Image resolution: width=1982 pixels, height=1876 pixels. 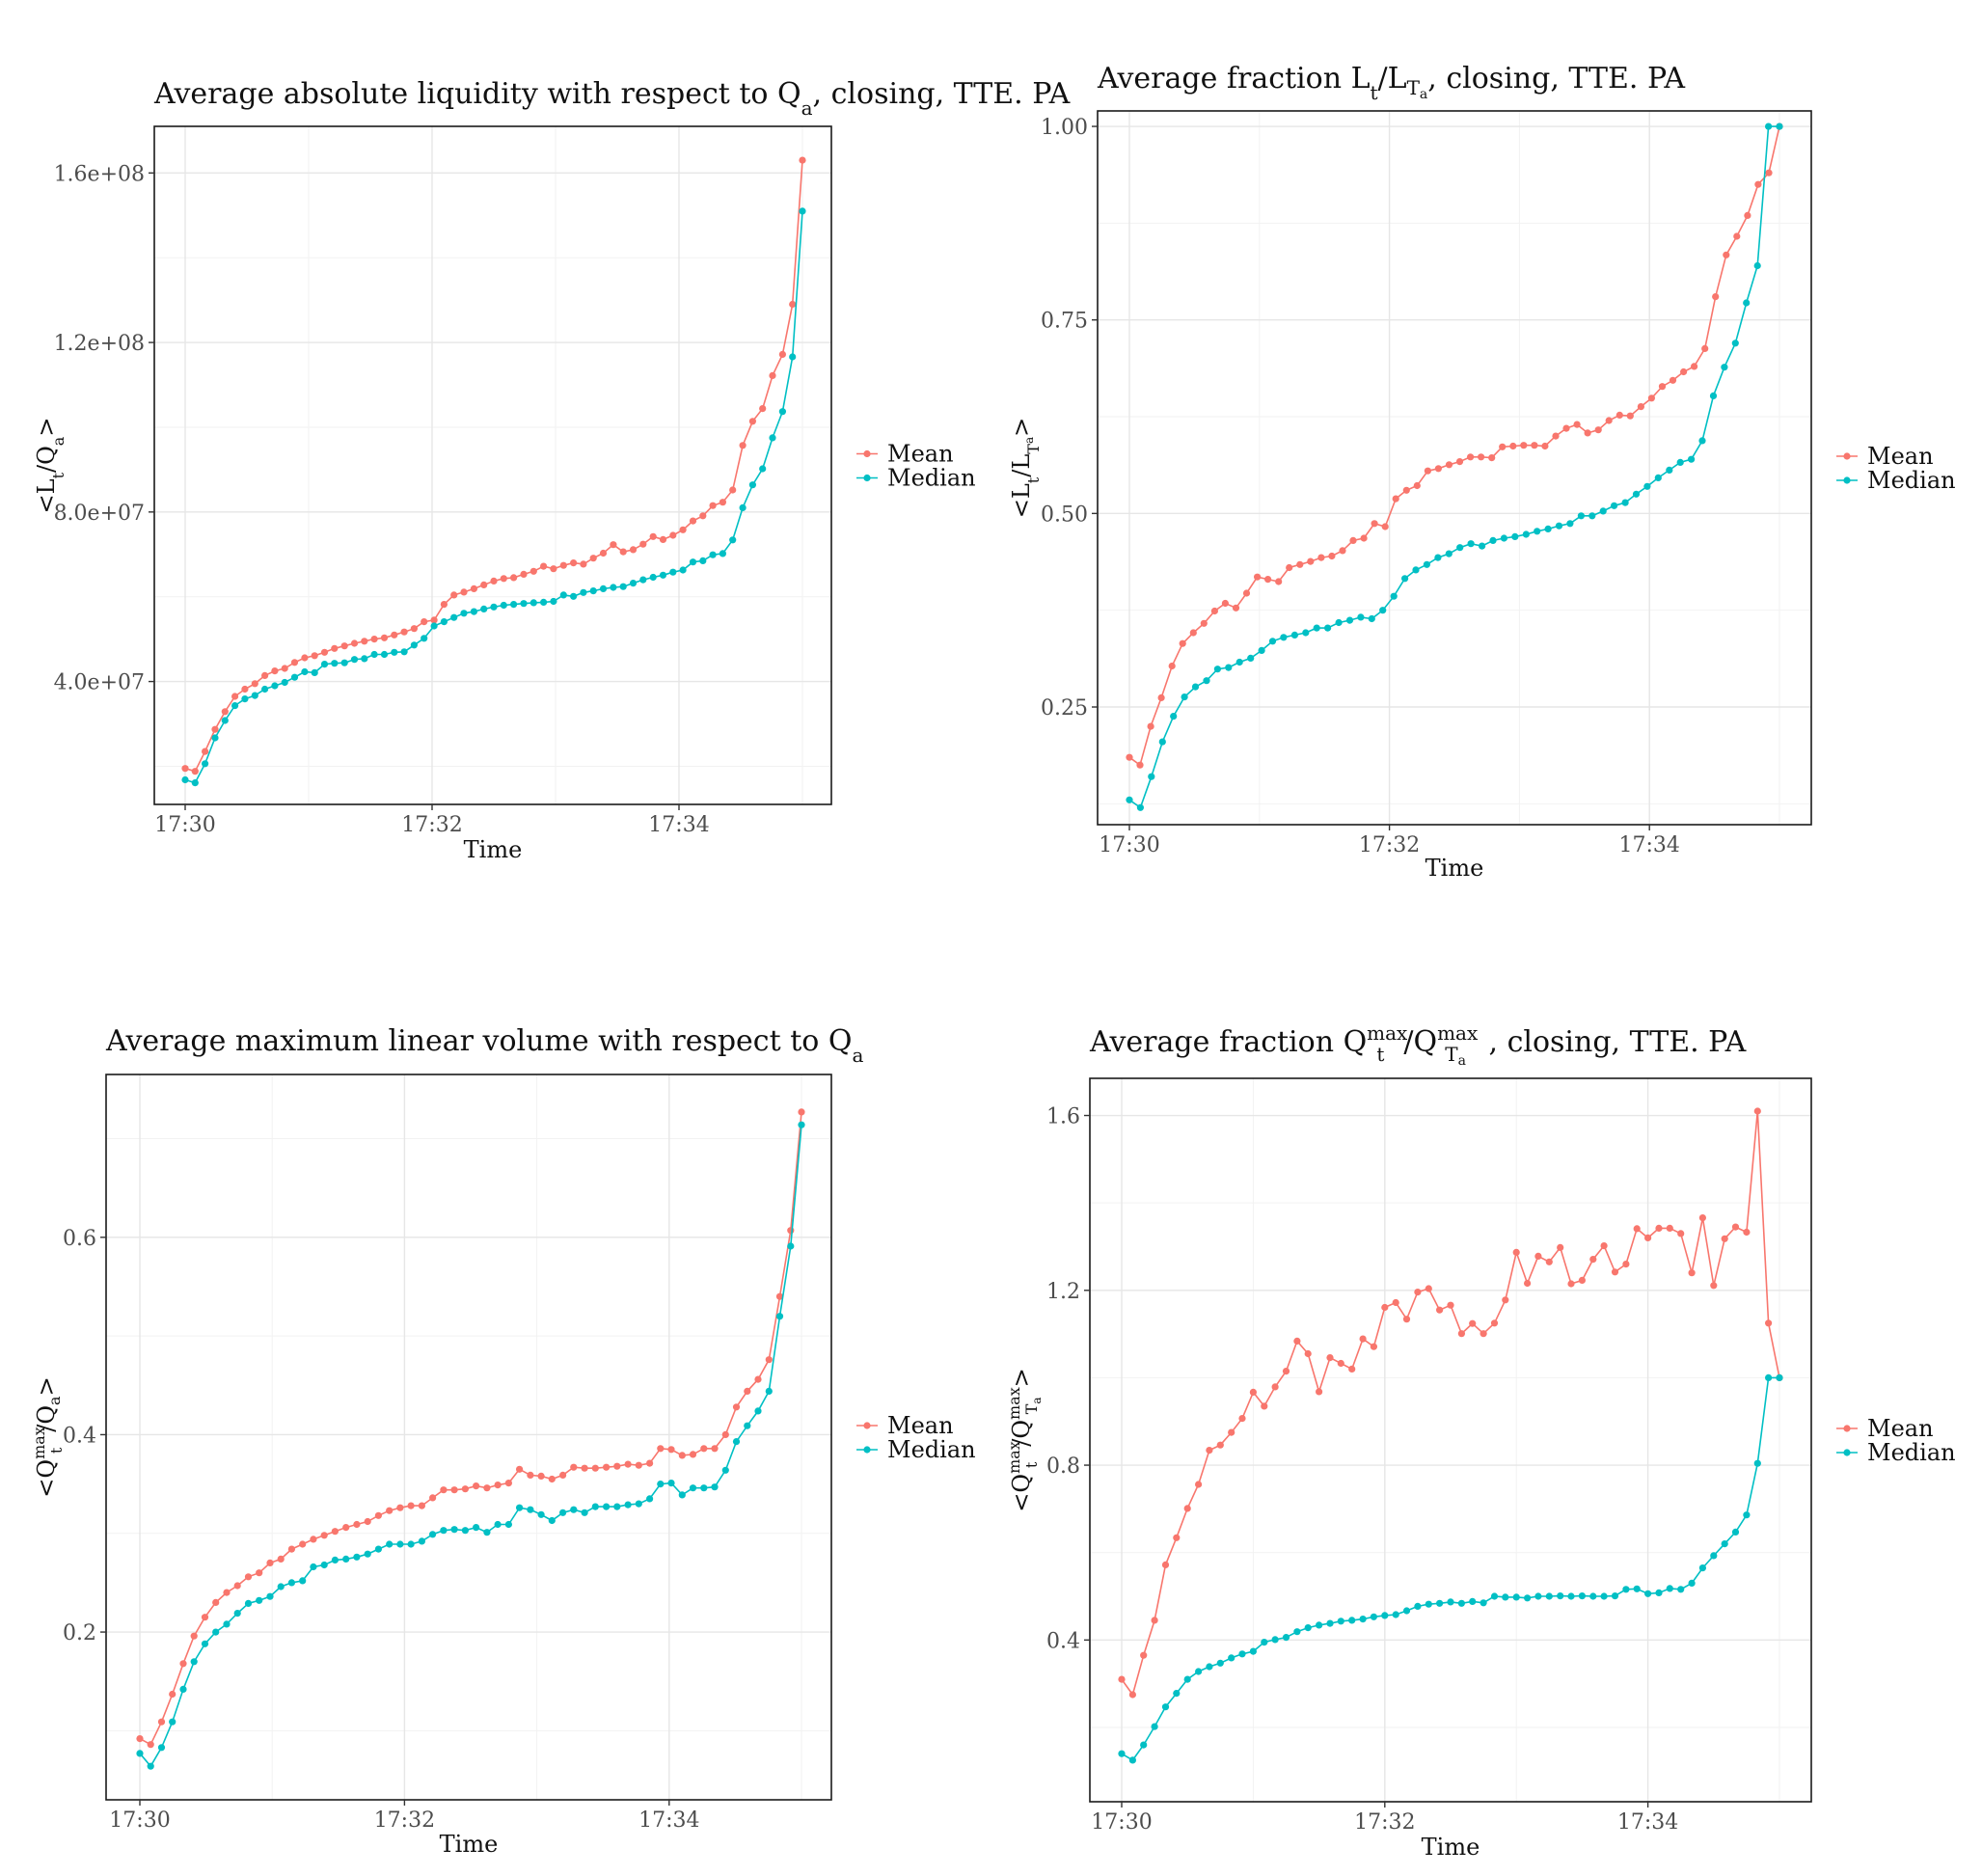 I want to click on y-label-part: <L, so click(x=1021, y=500).